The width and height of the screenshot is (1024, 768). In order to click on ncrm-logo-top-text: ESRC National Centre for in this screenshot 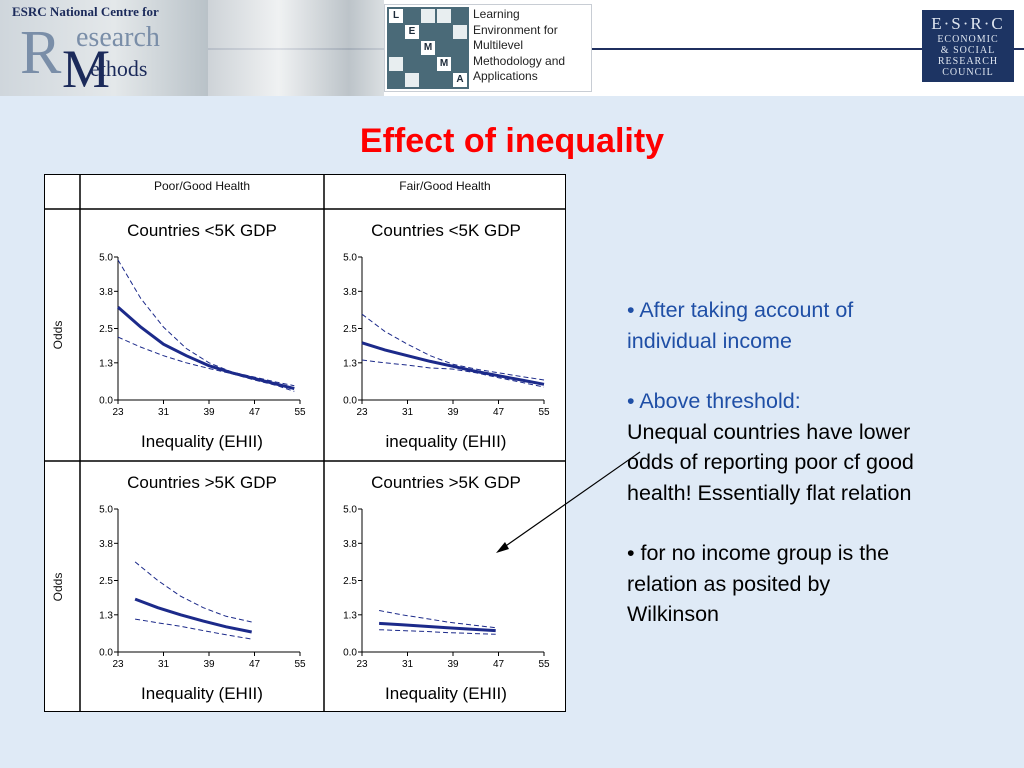, I will do `click(85, 11)`.